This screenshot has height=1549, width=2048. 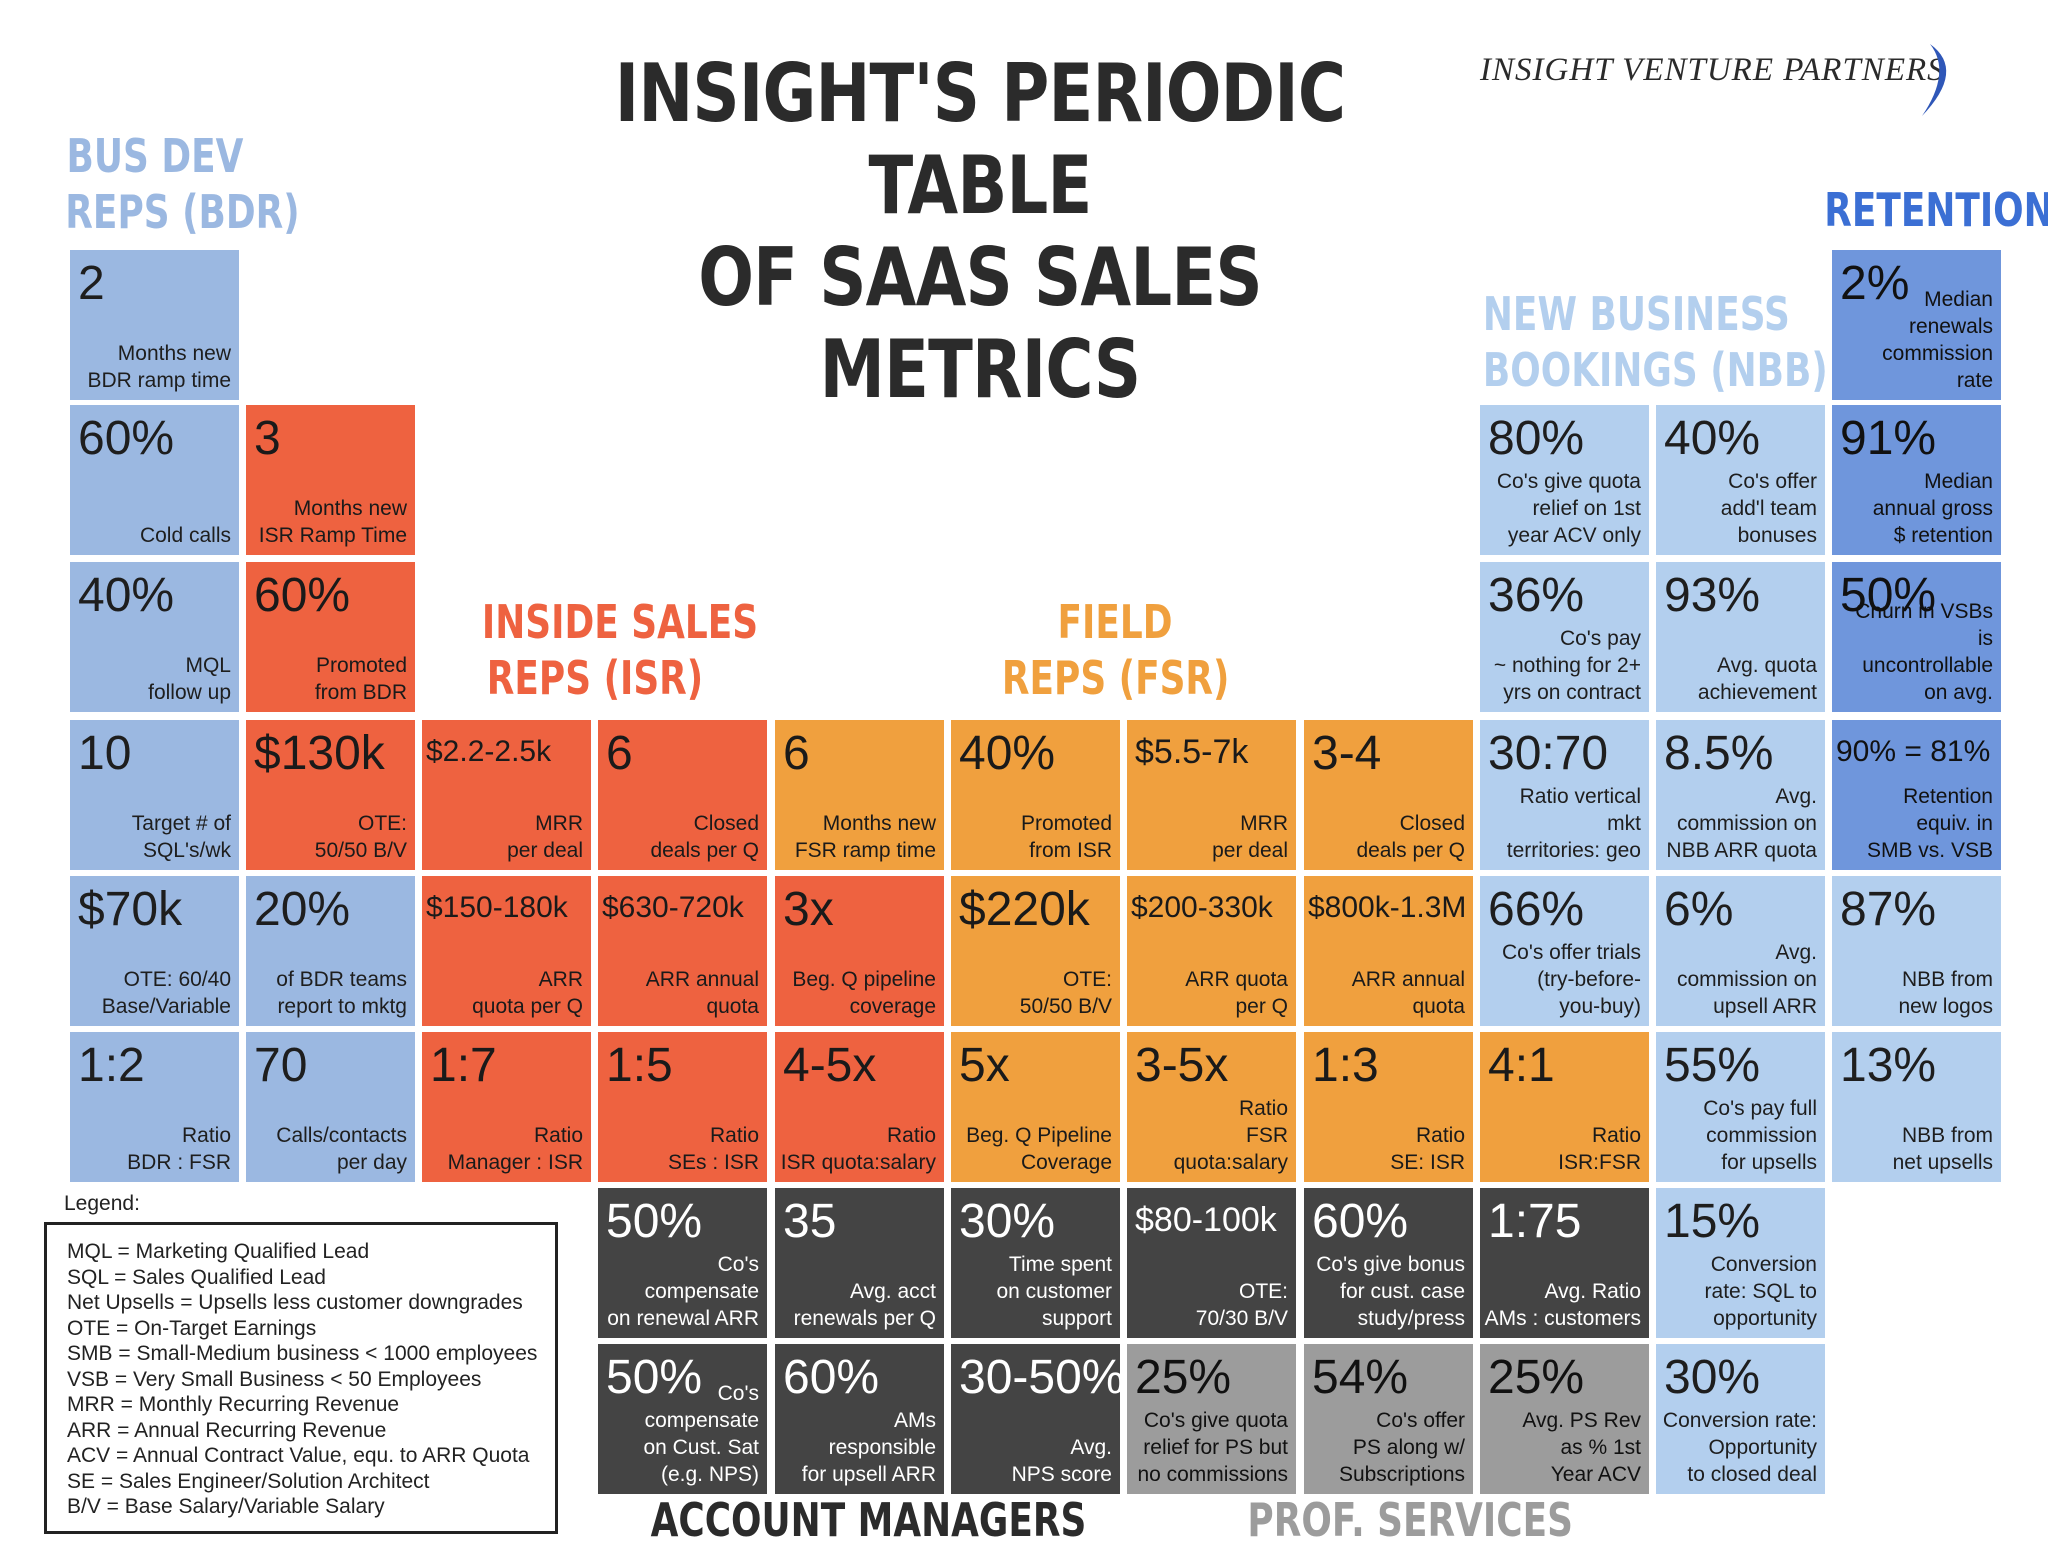 I want to click on metric-description: Closed deals per Q, so click(x=1410, y=837).